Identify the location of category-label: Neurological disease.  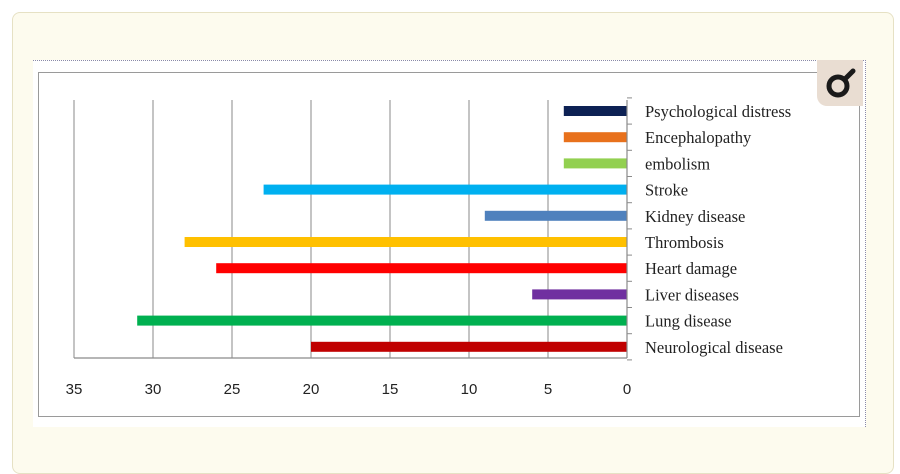
(714, 347).